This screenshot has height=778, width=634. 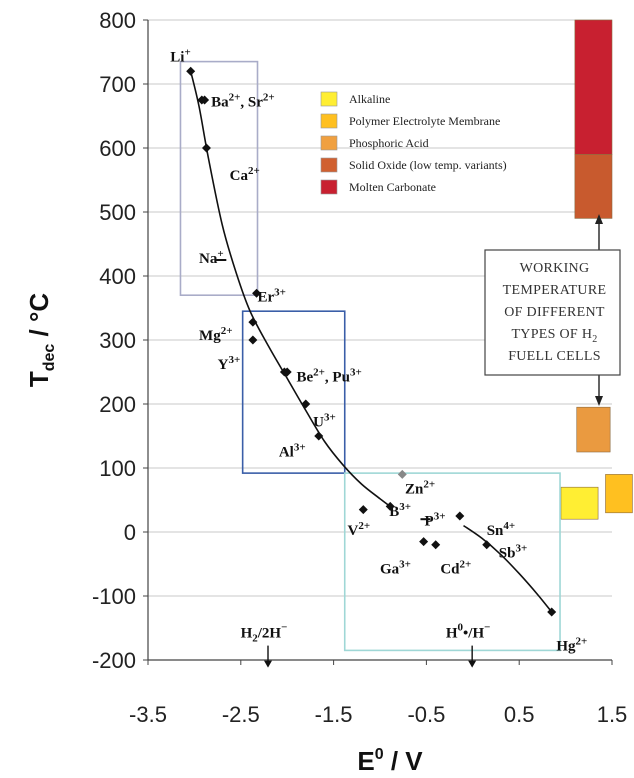 I want to click on y-tick-label-3: 500, so click(x=117, y=212).